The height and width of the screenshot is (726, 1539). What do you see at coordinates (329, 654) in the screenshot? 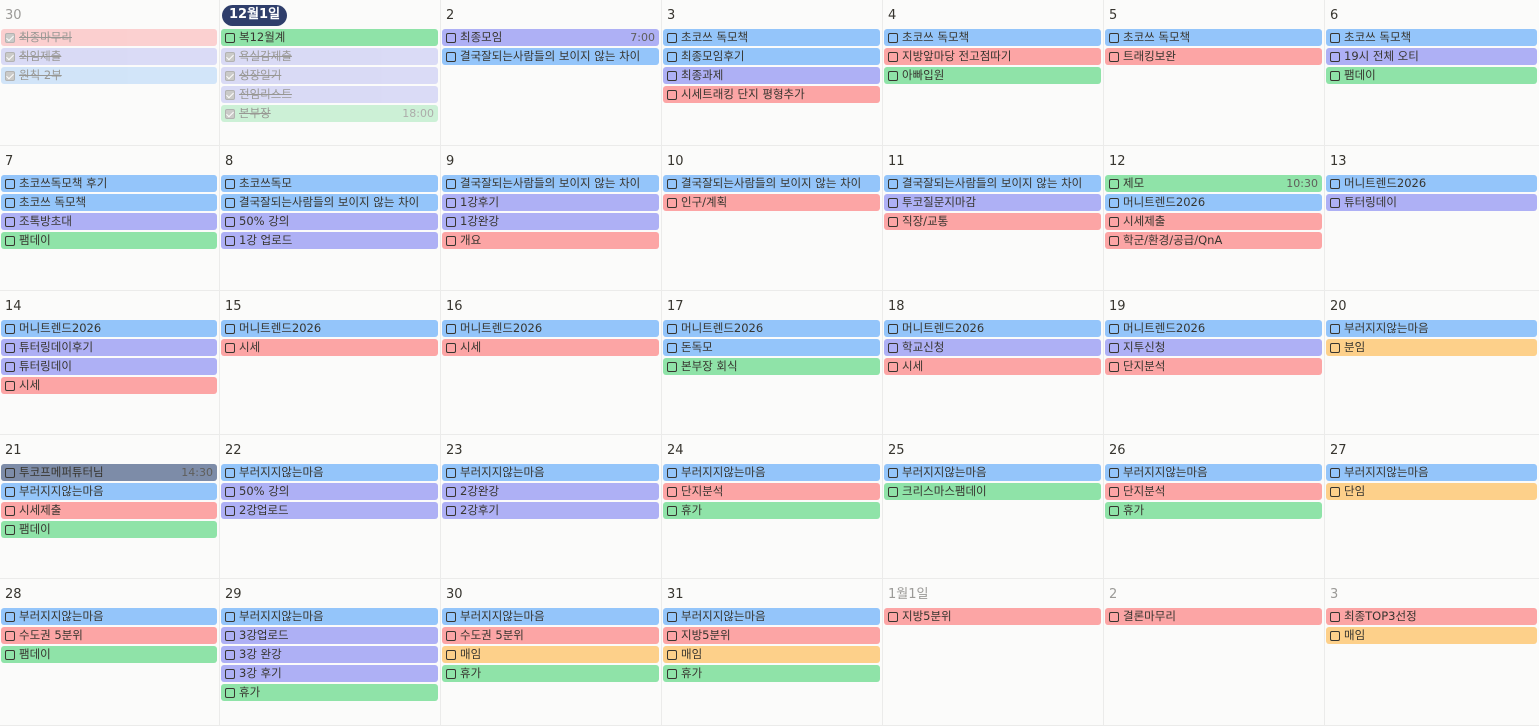
I see `calendar-event: 3강 완강` at bounding box center [329, 654].